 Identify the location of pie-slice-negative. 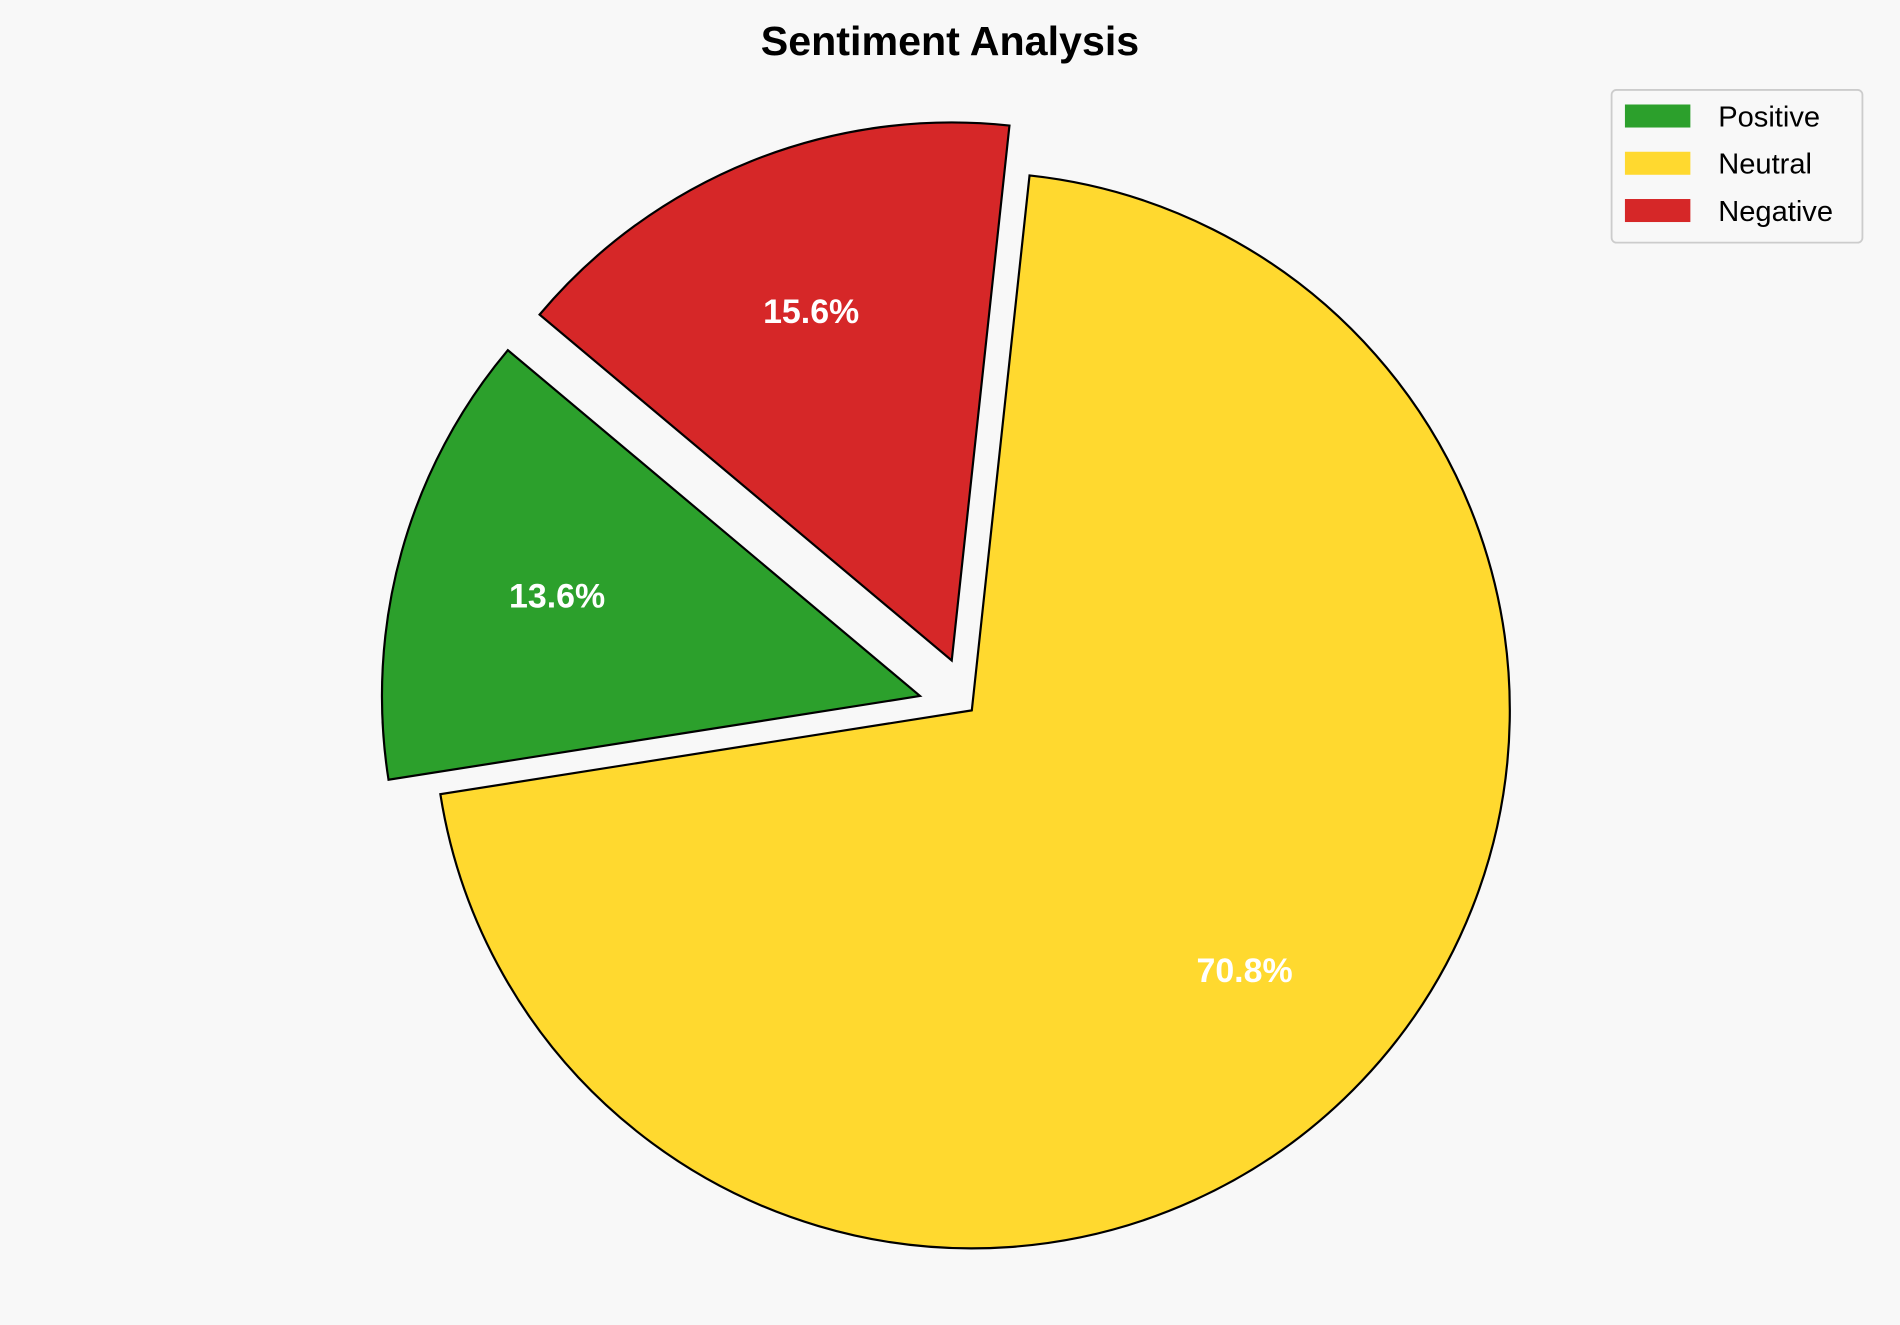
(774, 392).